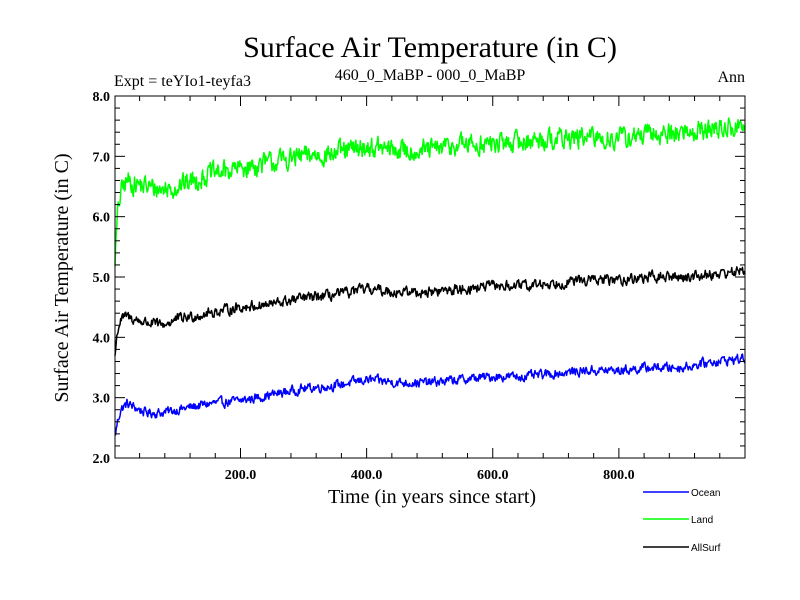 This screenshot has height=600, width=800. I want to click on x-tick-label: 800.0, so click(619, 475).